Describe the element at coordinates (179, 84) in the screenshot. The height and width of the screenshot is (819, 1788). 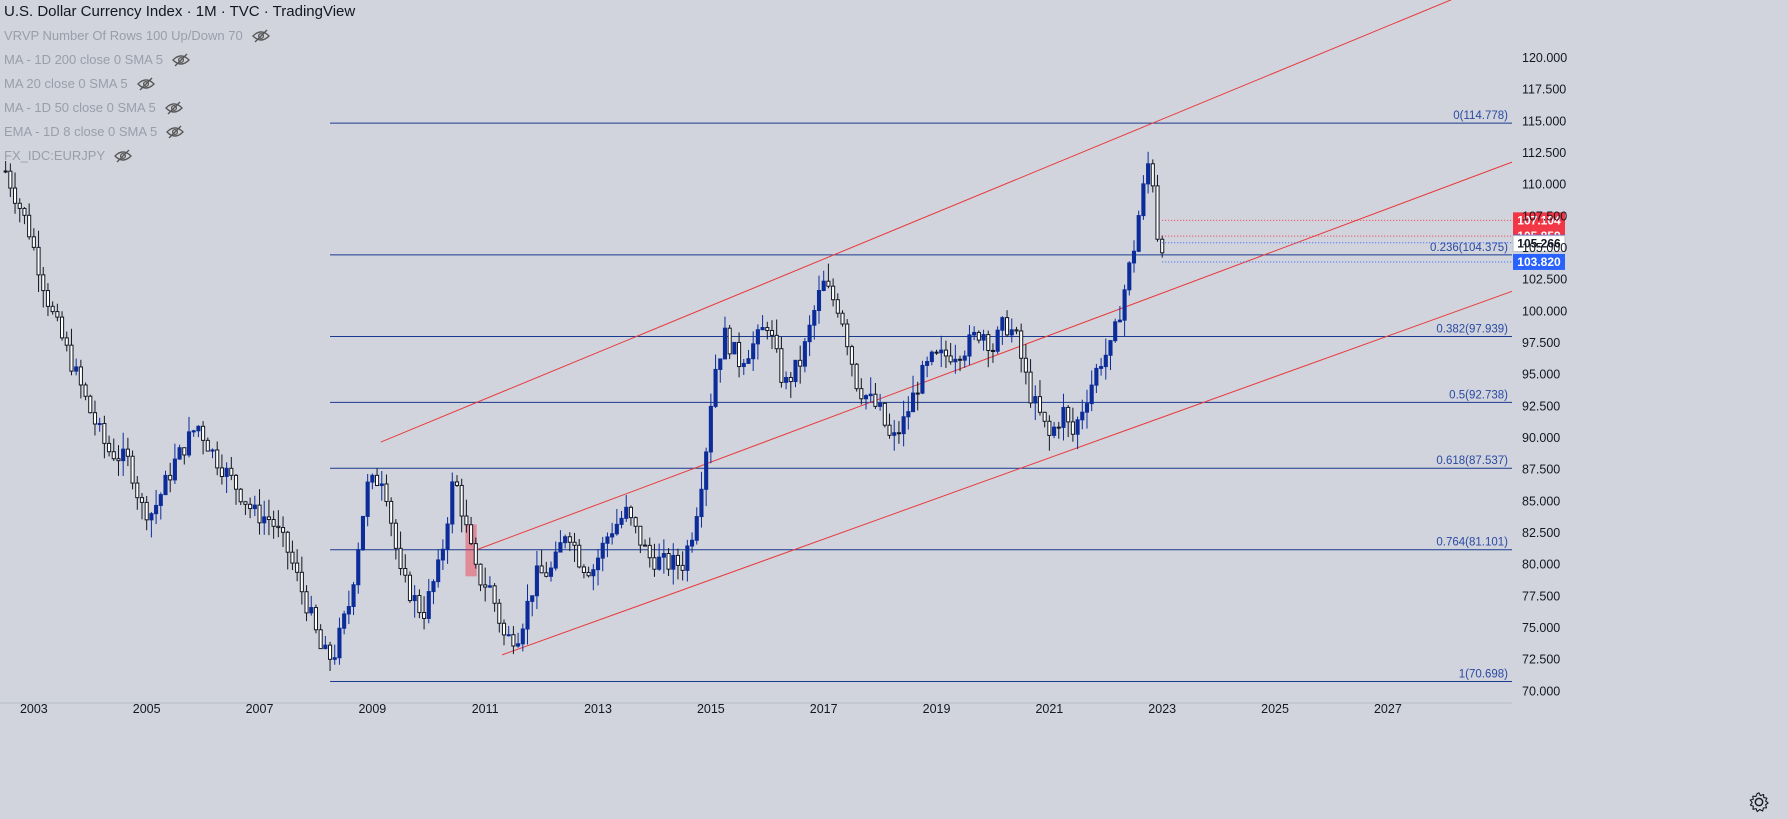
I see `indicator-row: MA 20 close 0 SMA 5` at that location.